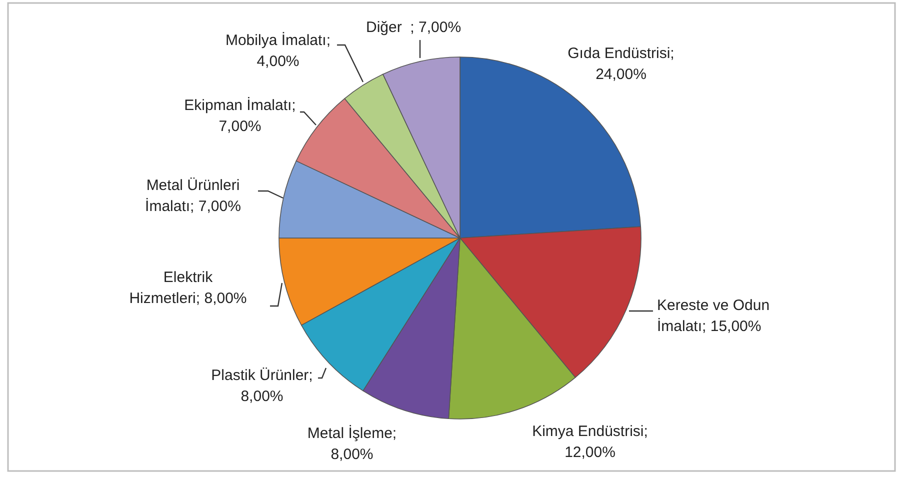 This screenshot has height=477, width=903. Describe the element at coordinates (713, 316) in the screenshot. I see `slice-label: Kereste ve Odun İmalatı; 15,00%` at that location.